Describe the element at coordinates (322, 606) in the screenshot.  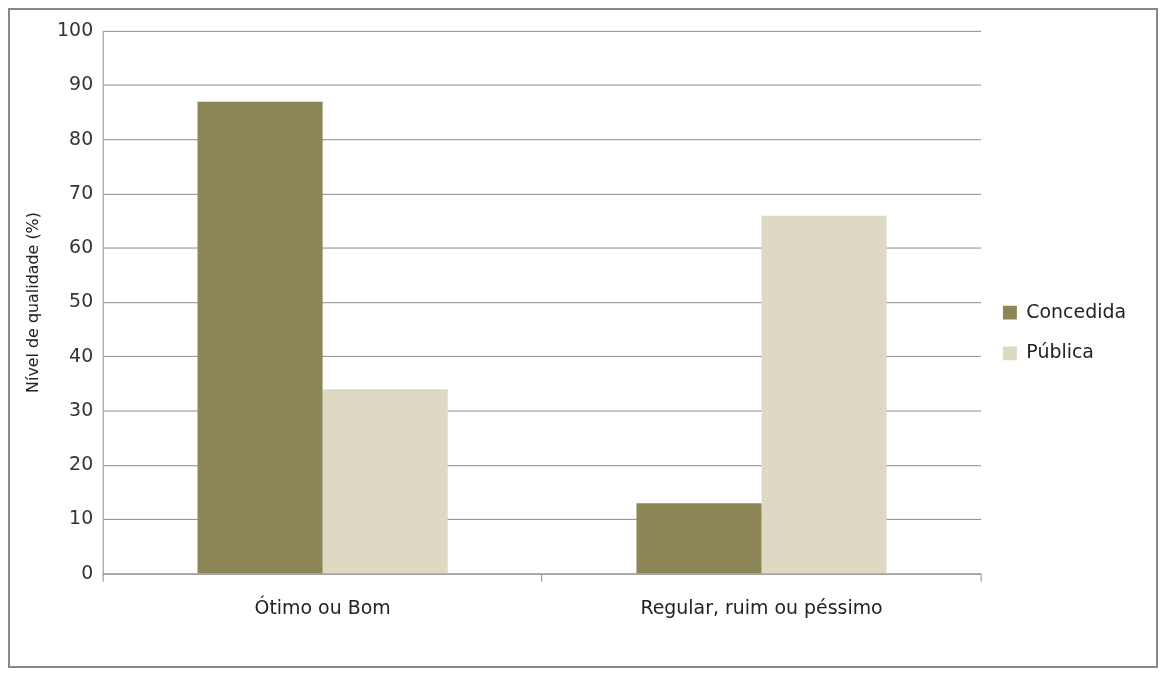
I see `x-tick-label: Ótimo ou Bom` at that location.